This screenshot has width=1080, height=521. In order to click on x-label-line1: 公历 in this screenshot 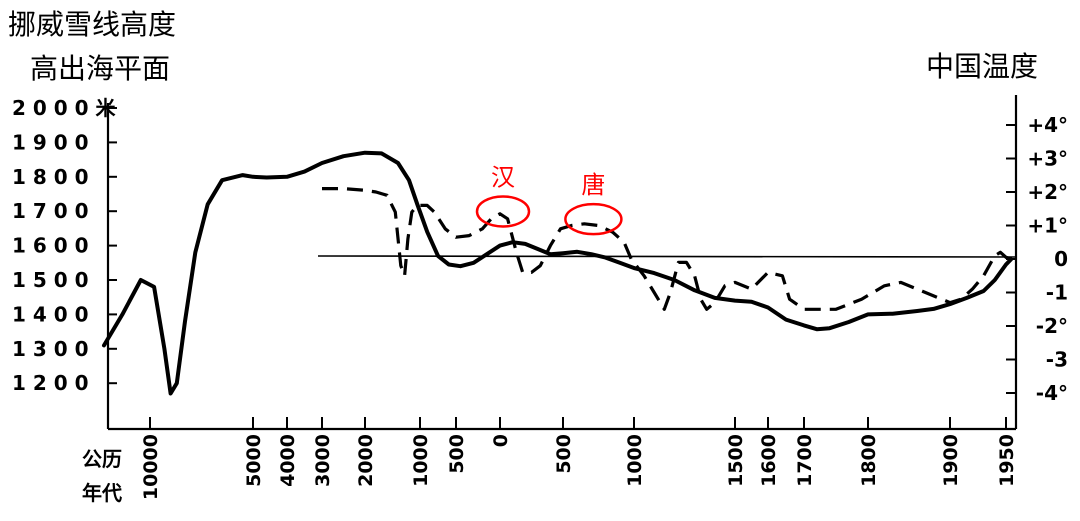, I will do `click(102, 459)`.